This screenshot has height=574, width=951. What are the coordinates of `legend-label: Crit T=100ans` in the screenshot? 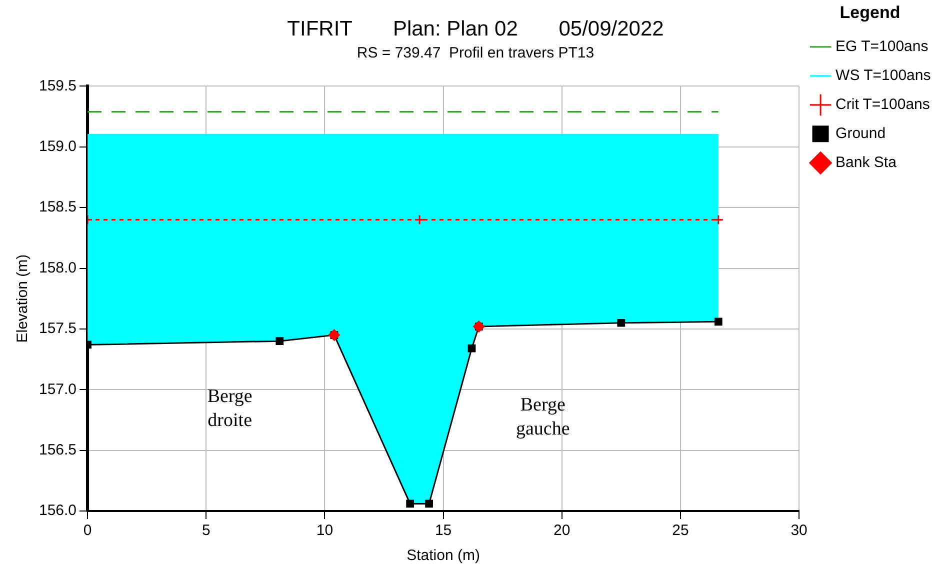 It's located at (883, 105).